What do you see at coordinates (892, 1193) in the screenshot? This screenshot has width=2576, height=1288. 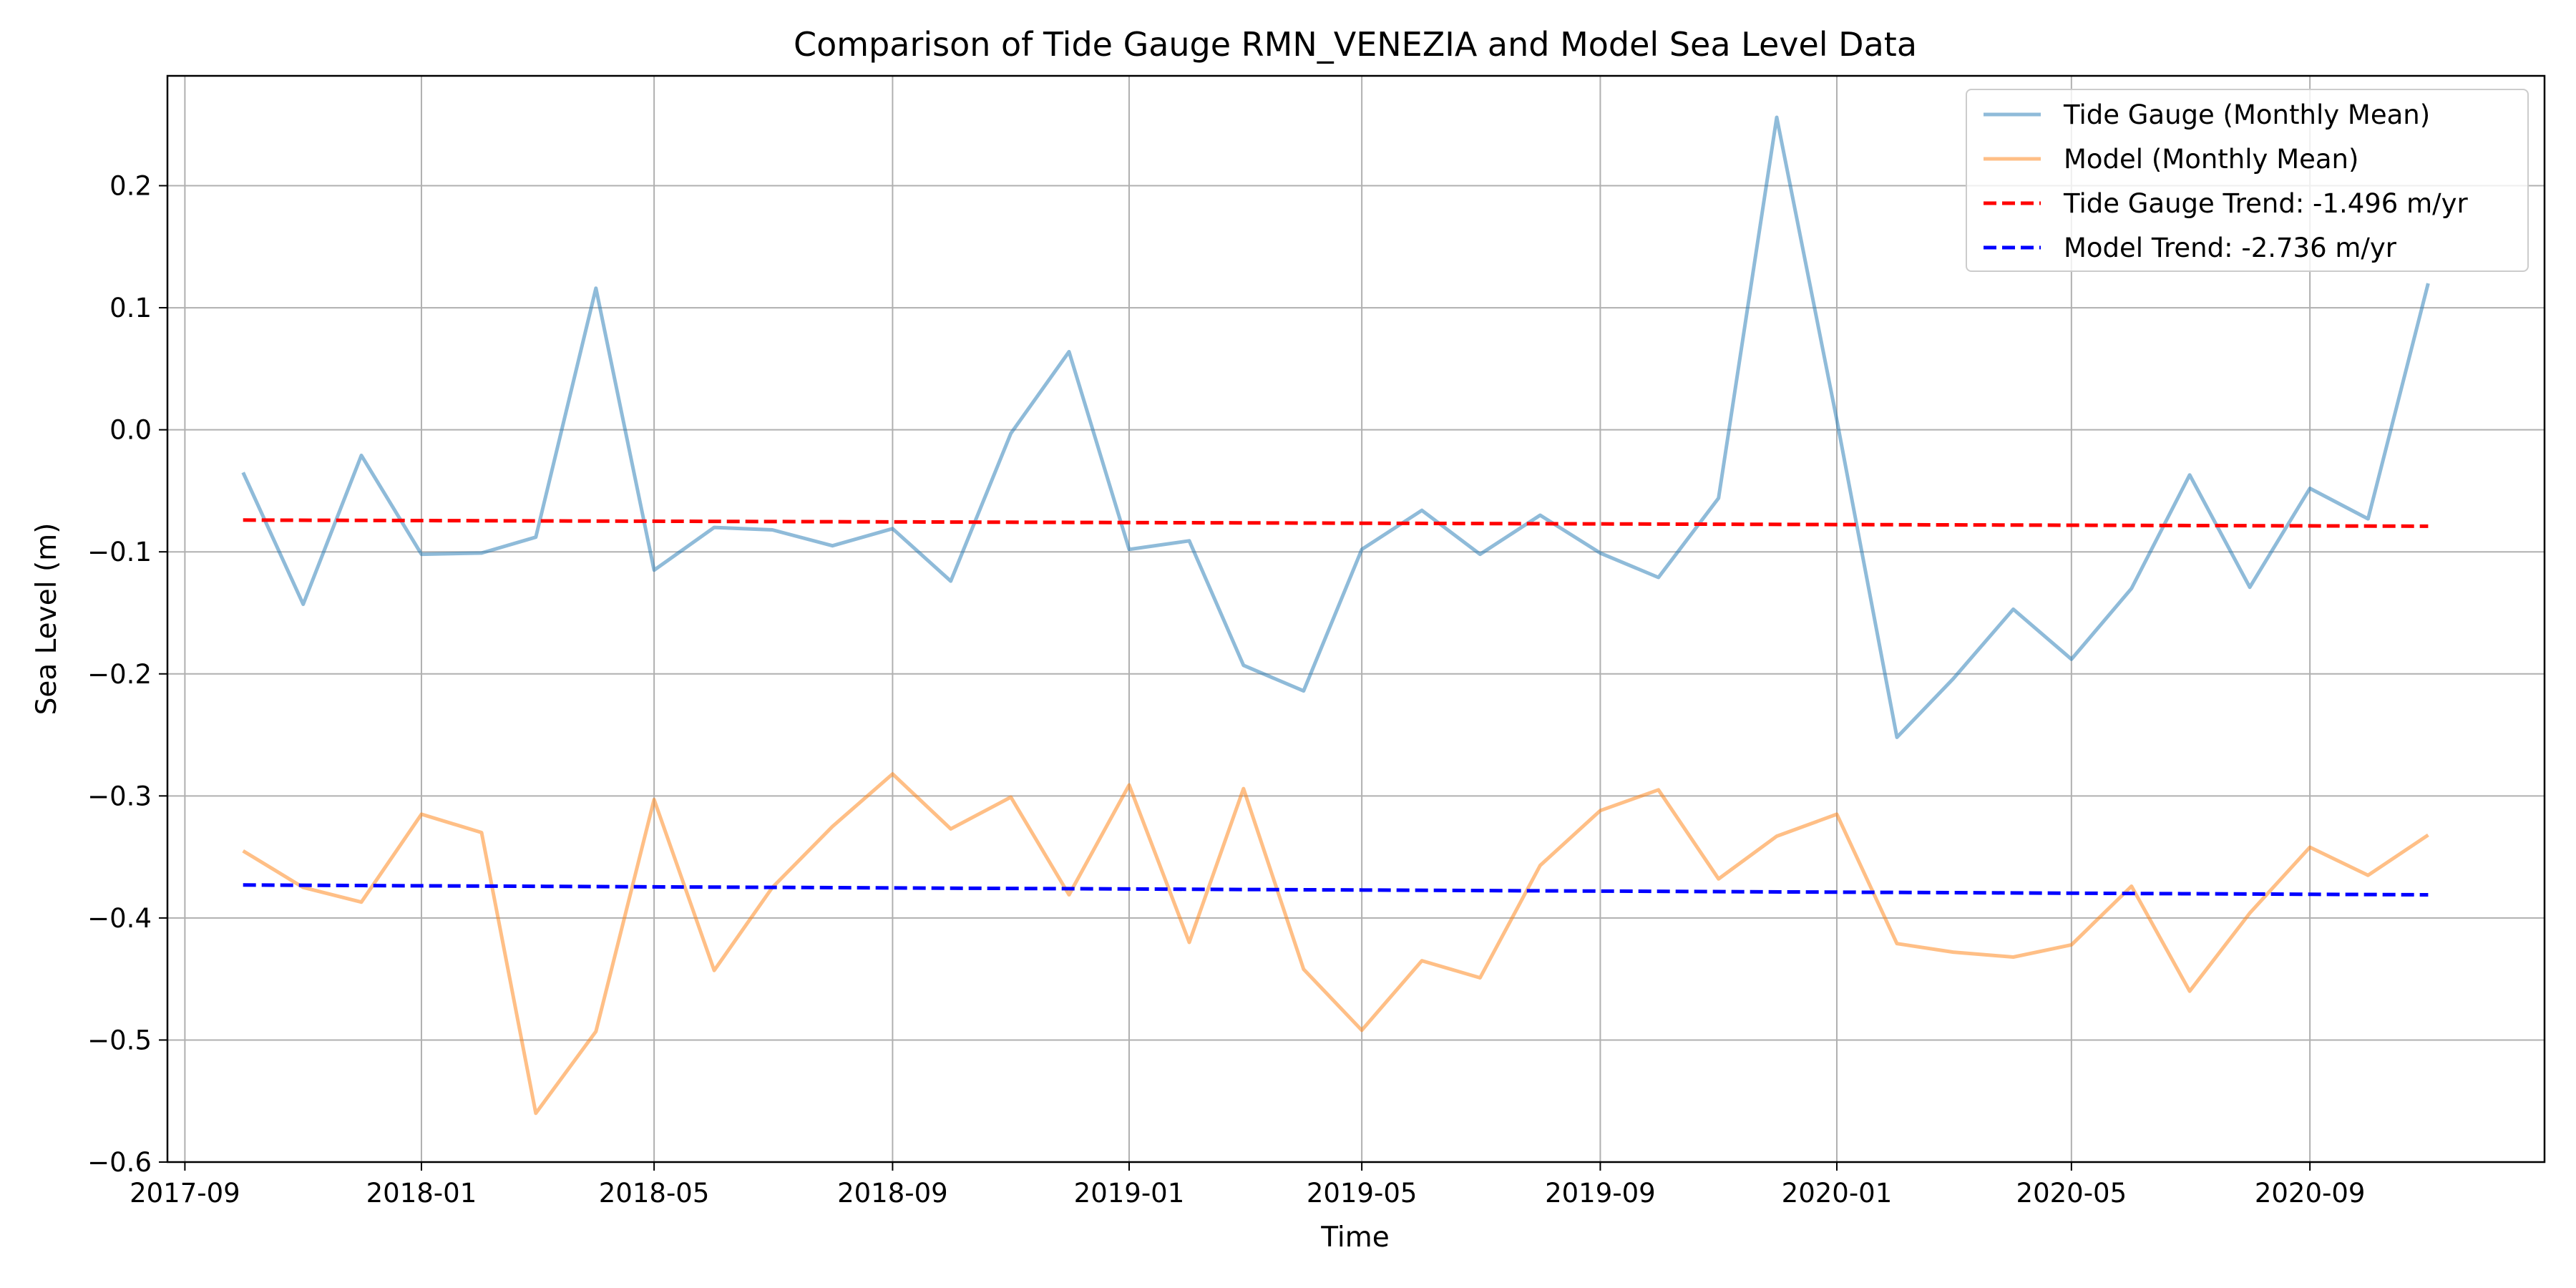 I see `x-tick-label: 2018-09` at bounding box center [892, 1193].